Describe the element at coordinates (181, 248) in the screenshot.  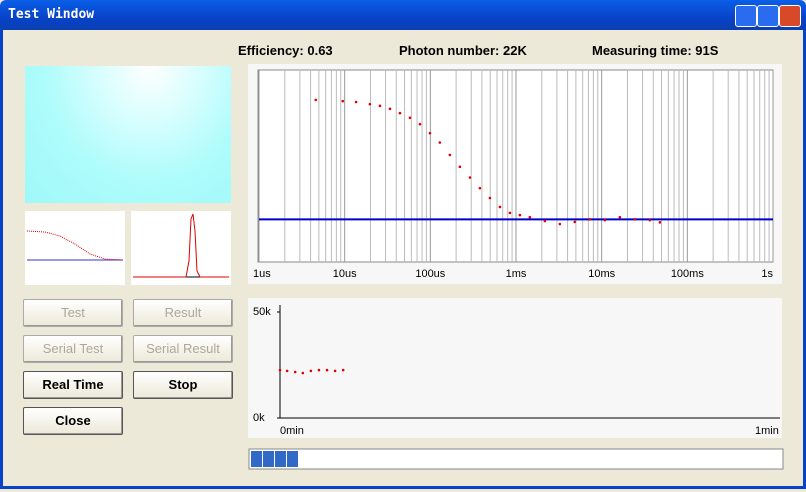
I see `thumbnail-histogram` at that location.